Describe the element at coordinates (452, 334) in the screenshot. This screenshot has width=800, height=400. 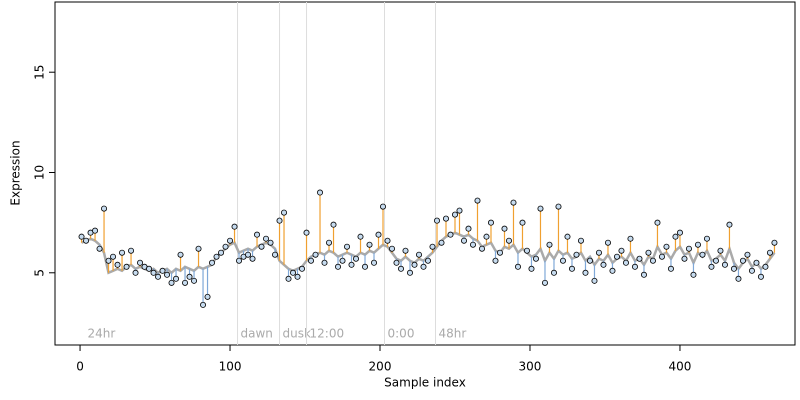
I see `marker-label: 48hr` at that location.